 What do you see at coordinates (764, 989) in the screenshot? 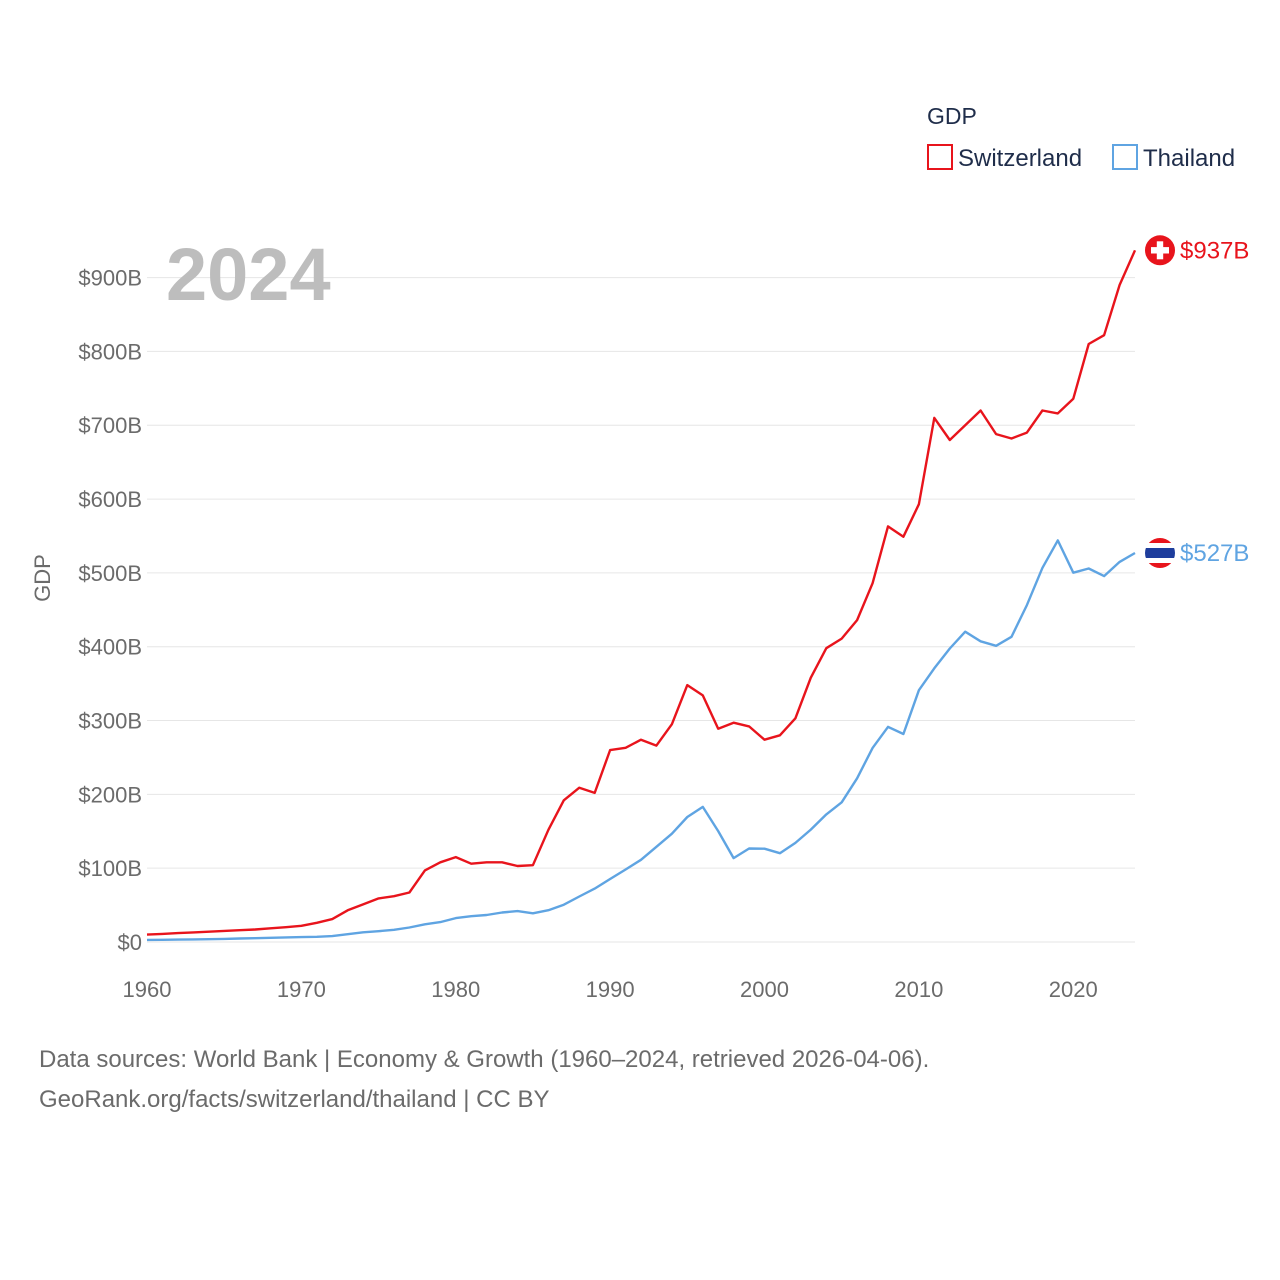
I see `x-tick-label: 2000` at bounding box center [764, 989].